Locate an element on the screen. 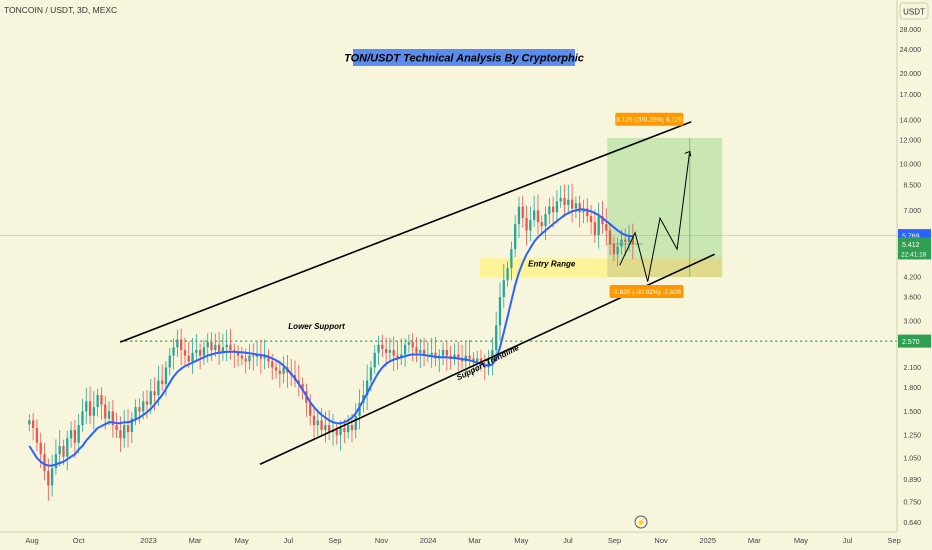 This screenshot has height=550, width=932. x-tick-label: May is located at coordinates (521, 540).